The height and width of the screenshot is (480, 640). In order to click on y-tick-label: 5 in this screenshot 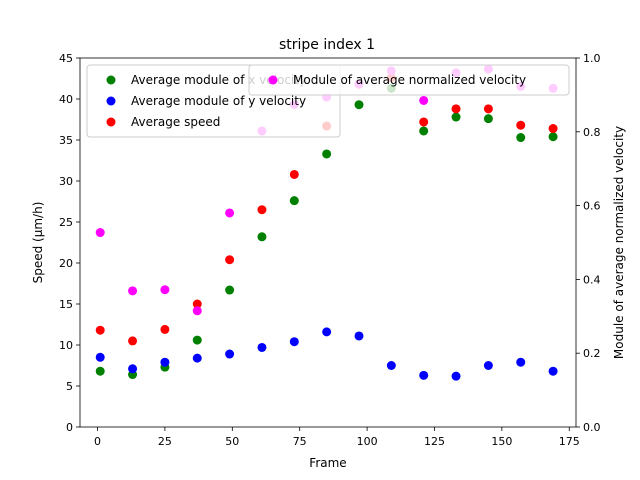, I will do `click(69, 386)`.